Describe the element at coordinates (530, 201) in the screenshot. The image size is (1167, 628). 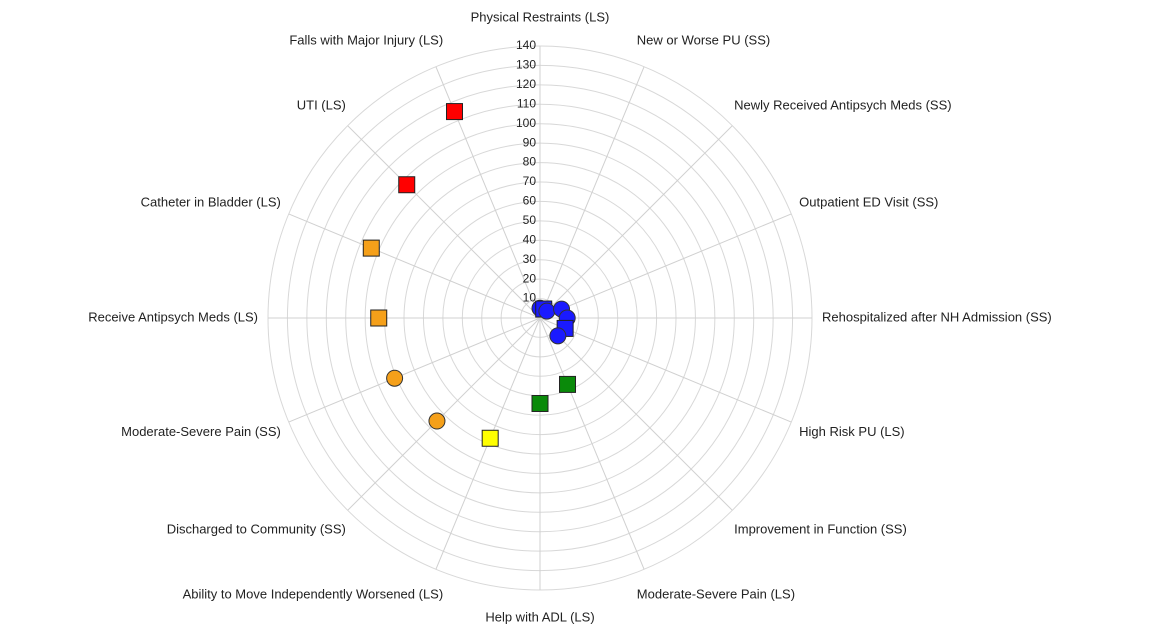
I see `r-tick-label: 60` at that location.